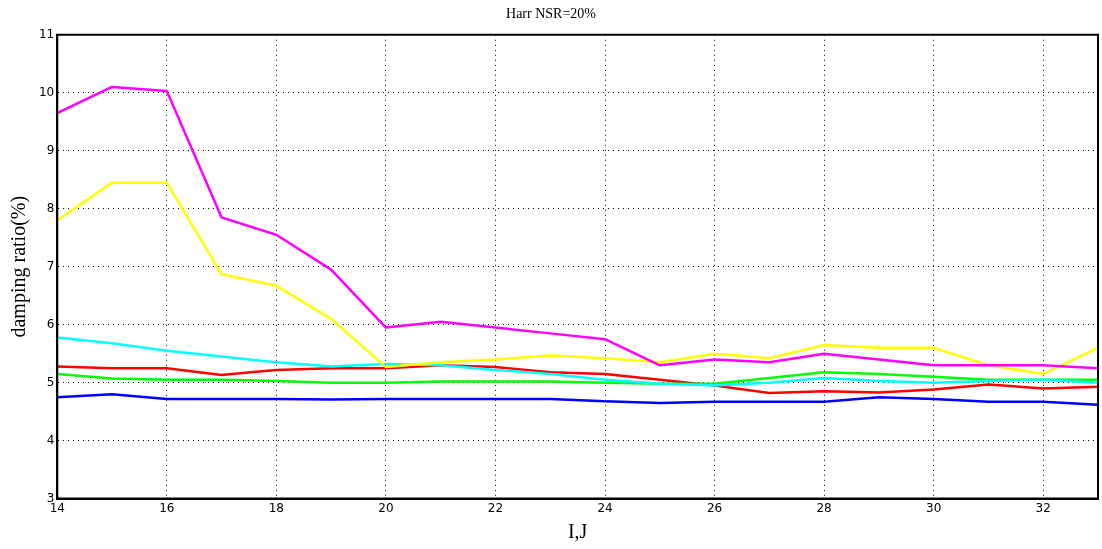  What do you see at coordinates (1043, 507) in the screenshot?
I see `x-tick-label: 32` at bounding box center [1043, 507].